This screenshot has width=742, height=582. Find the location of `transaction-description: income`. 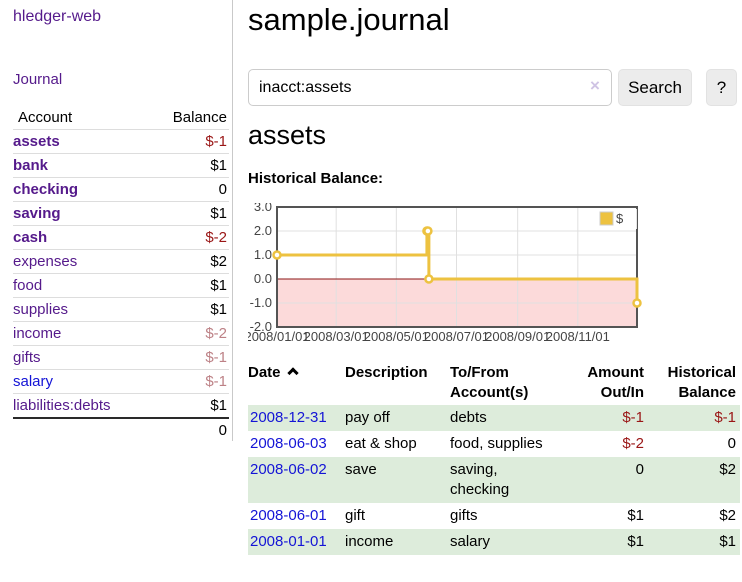

transaction-description: income is located at coordinates (369, 541).